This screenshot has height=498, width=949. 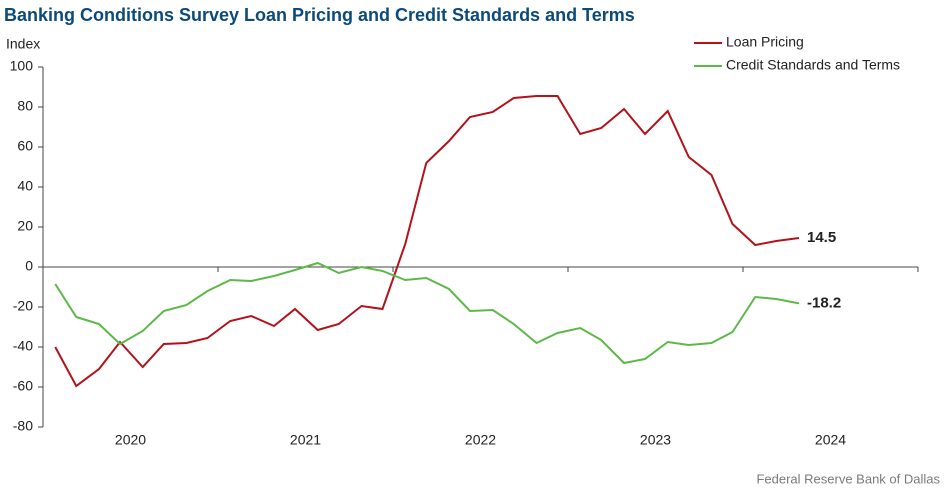 What do you see at coordinates (23, 44) in the screenshot?
I see `y-axis-label: Index` at bounding box center [23, 44].